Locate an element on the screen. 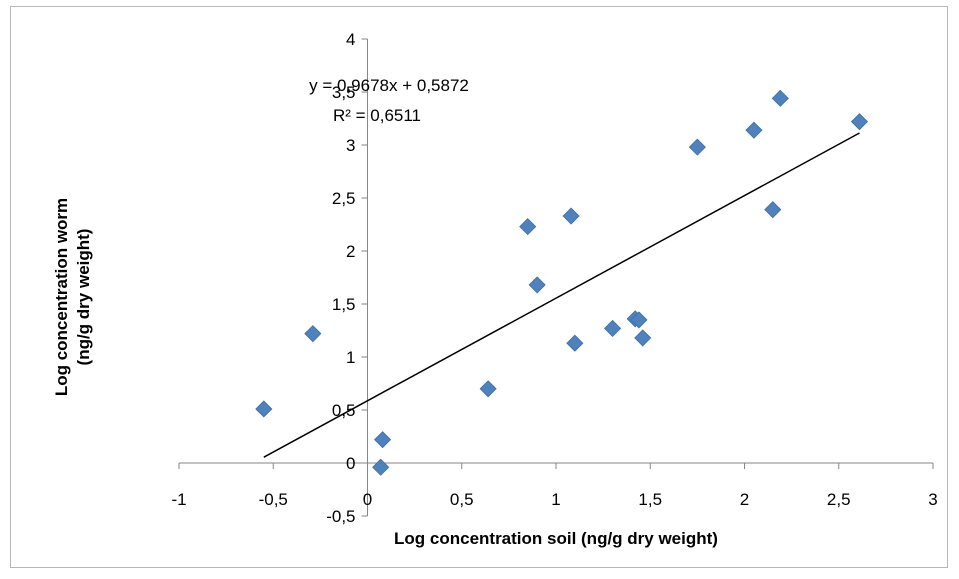  y-axis-title-line1: Log concentration worm is located at coordinates (61, 297).